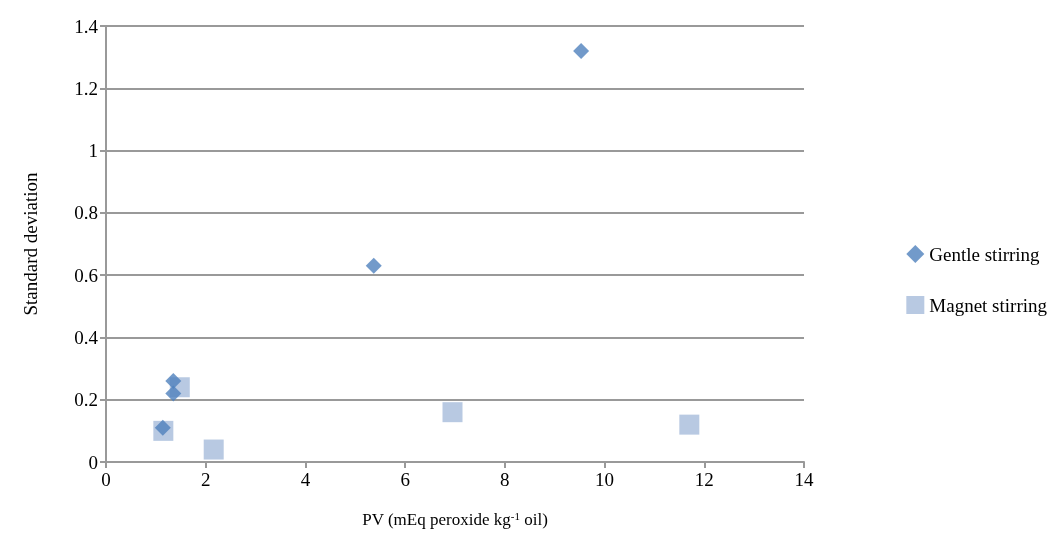 The width and height of the screenshot is (1060, 559). I want to click on y-tick-label: 0.6, so click(86, 275).